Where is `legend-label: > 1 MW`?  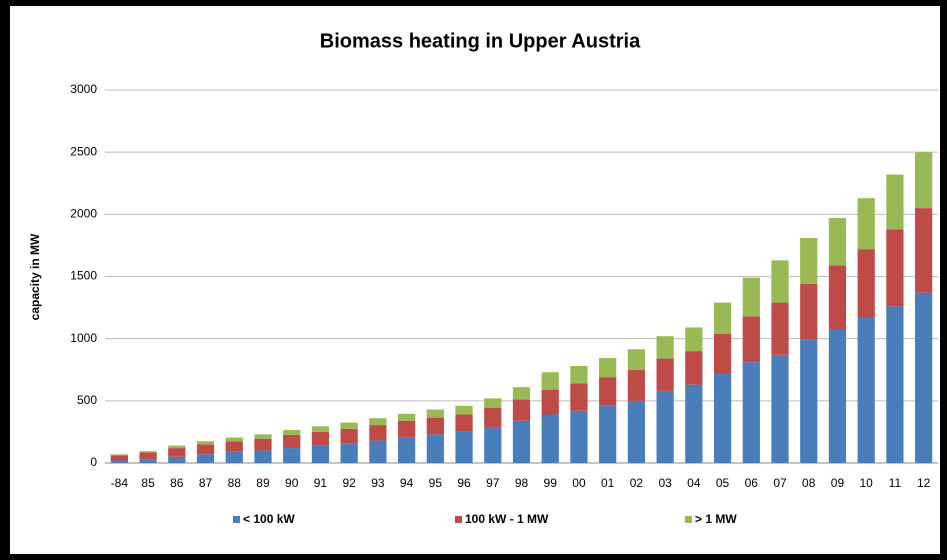 legend-label: > 1 MW is located at coordinates (716, 519).